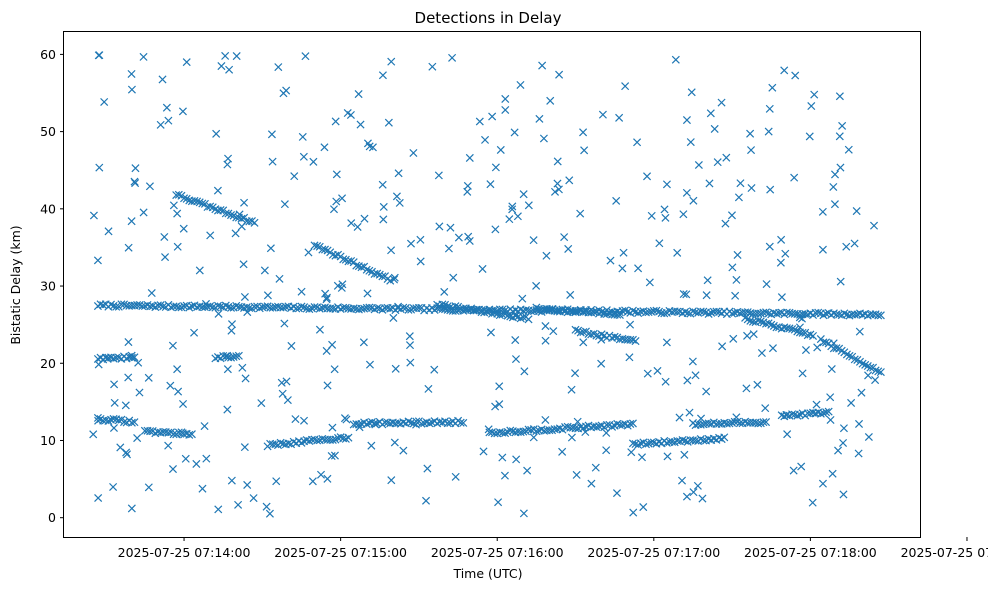  I want to click on y-tick-label: 40, so click(48, 208).